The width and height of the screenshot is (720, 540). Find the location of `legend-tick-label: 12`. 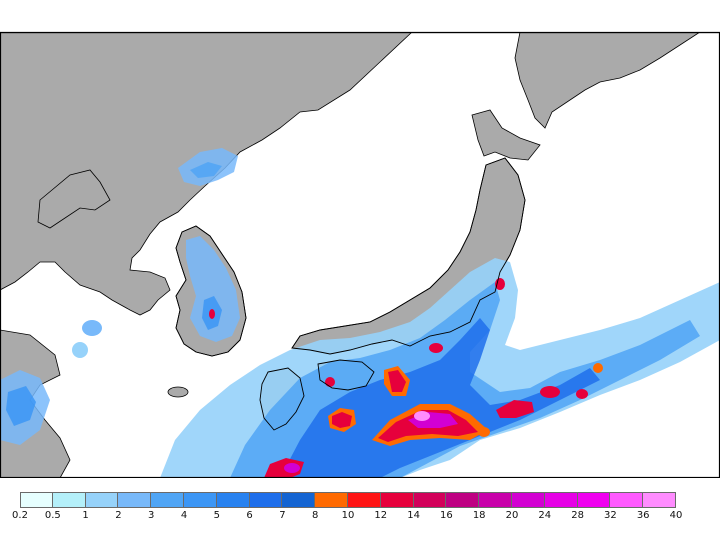

legend-tick-label: 12 is located at coordinates (381, 515).